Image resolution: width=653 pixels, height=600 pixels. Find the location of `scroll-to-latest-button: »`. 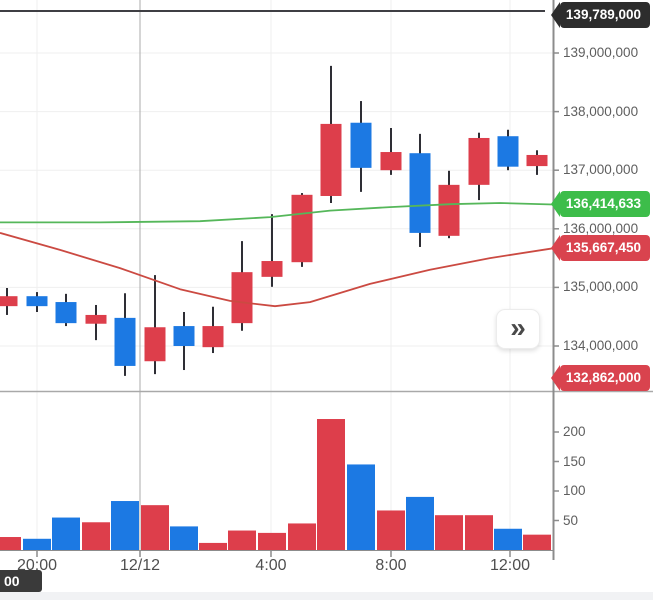

scroll-to-latest-button: » is located at coordinates (518, 329).